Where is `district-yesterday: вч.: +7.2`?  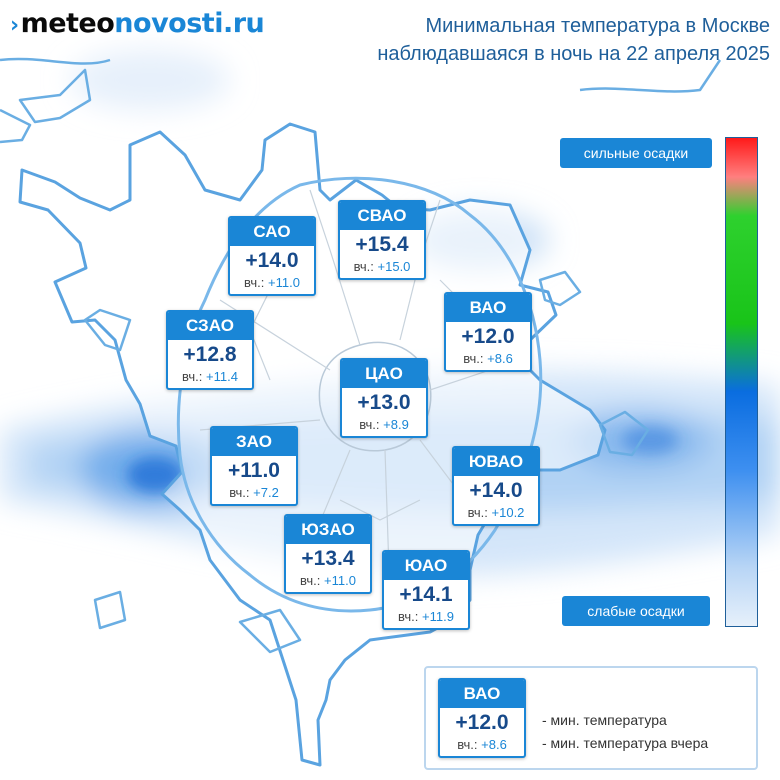 district-yesterday: вч.: +7.2 is located at coordinates (254, 494).